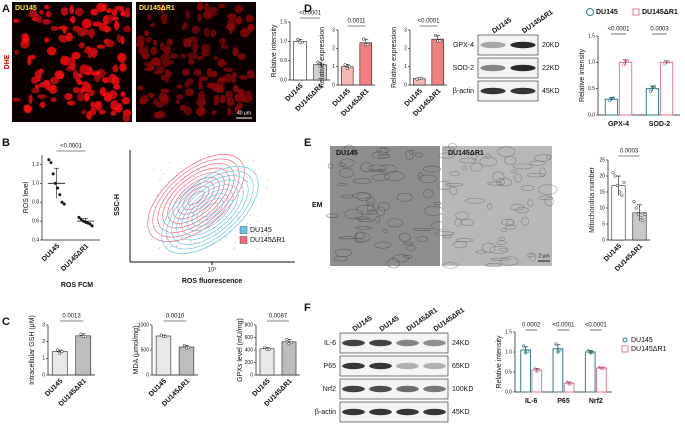 This screenshot has width=685, height=427. I want to click on legend-label: DU145ΔR1, so click(268, 240).